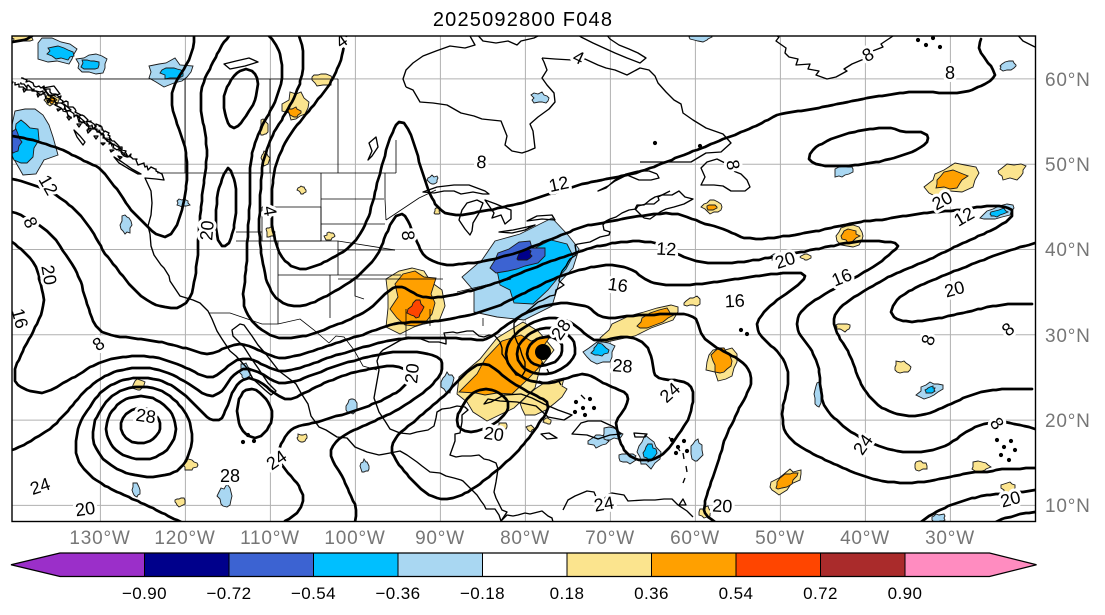 Image resolution: width=1105 pixels, height=615 pixels. I want to click on svg-text: 0.72, so click(820, 593).